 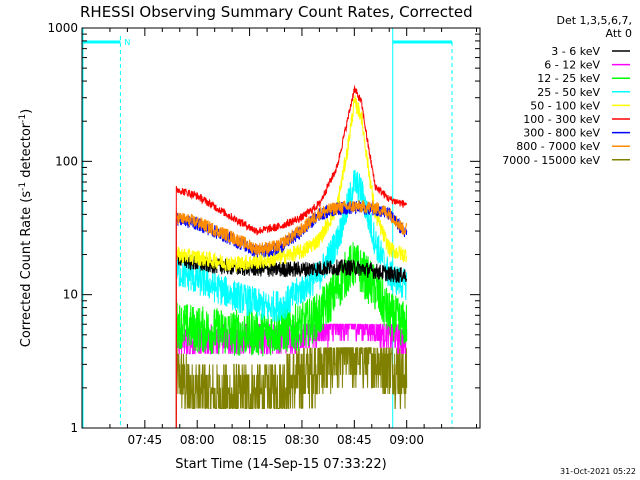 I want to click on legend-label-25-50-kev: 25 - 50 keV, so click(x=568, y=92).